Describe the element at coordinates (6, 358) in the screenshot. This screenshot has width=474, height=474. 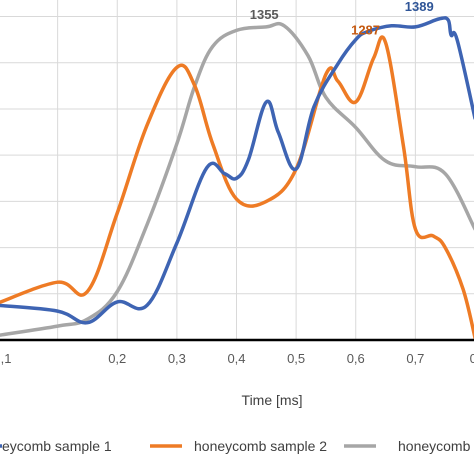
I see `x-tick-label: ,1` at that location.